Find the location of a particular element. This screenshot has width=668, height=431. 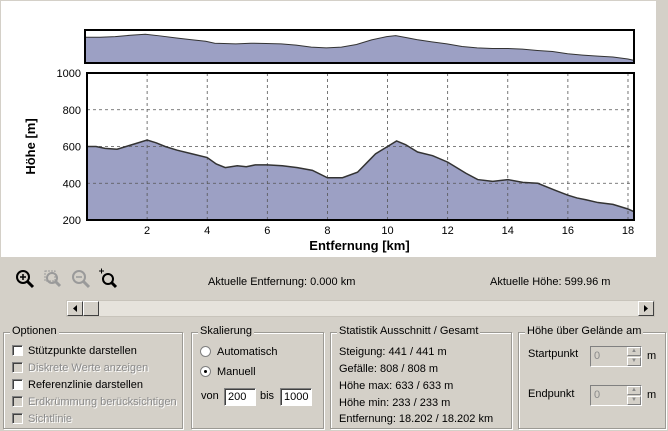

y-tick-label: 800 is located at coordinates (72, 111).